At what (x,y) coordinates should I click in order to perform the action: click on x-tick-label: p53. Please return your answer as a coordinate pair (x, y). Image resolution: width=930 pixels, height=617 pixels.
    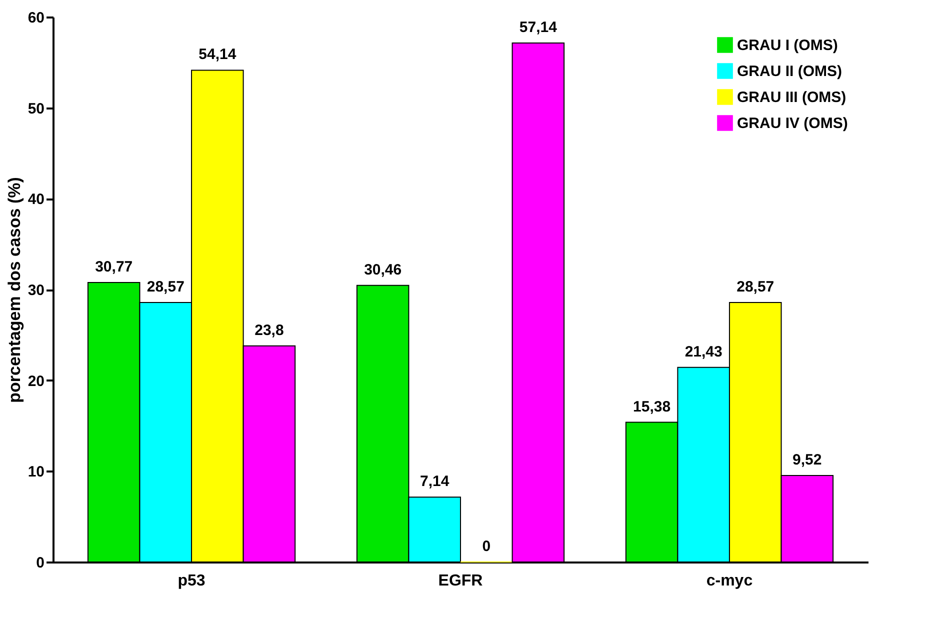
    Looking at the image, I should click on (192, 581).